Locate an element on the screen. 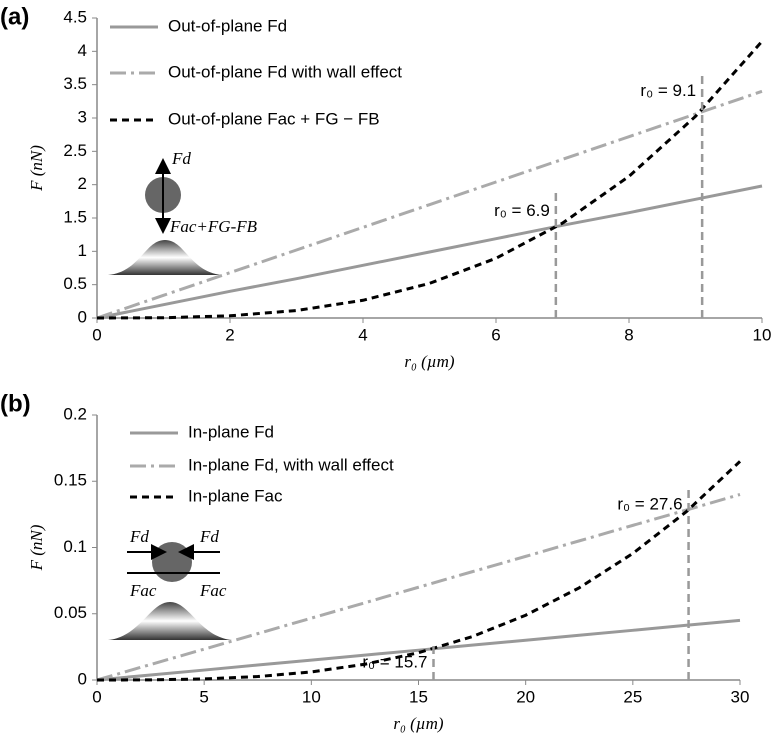 Image resolution: width=774 pixels, height=756 pixels. y-tick-label: 1.5 is located at coordinates (75, 216).